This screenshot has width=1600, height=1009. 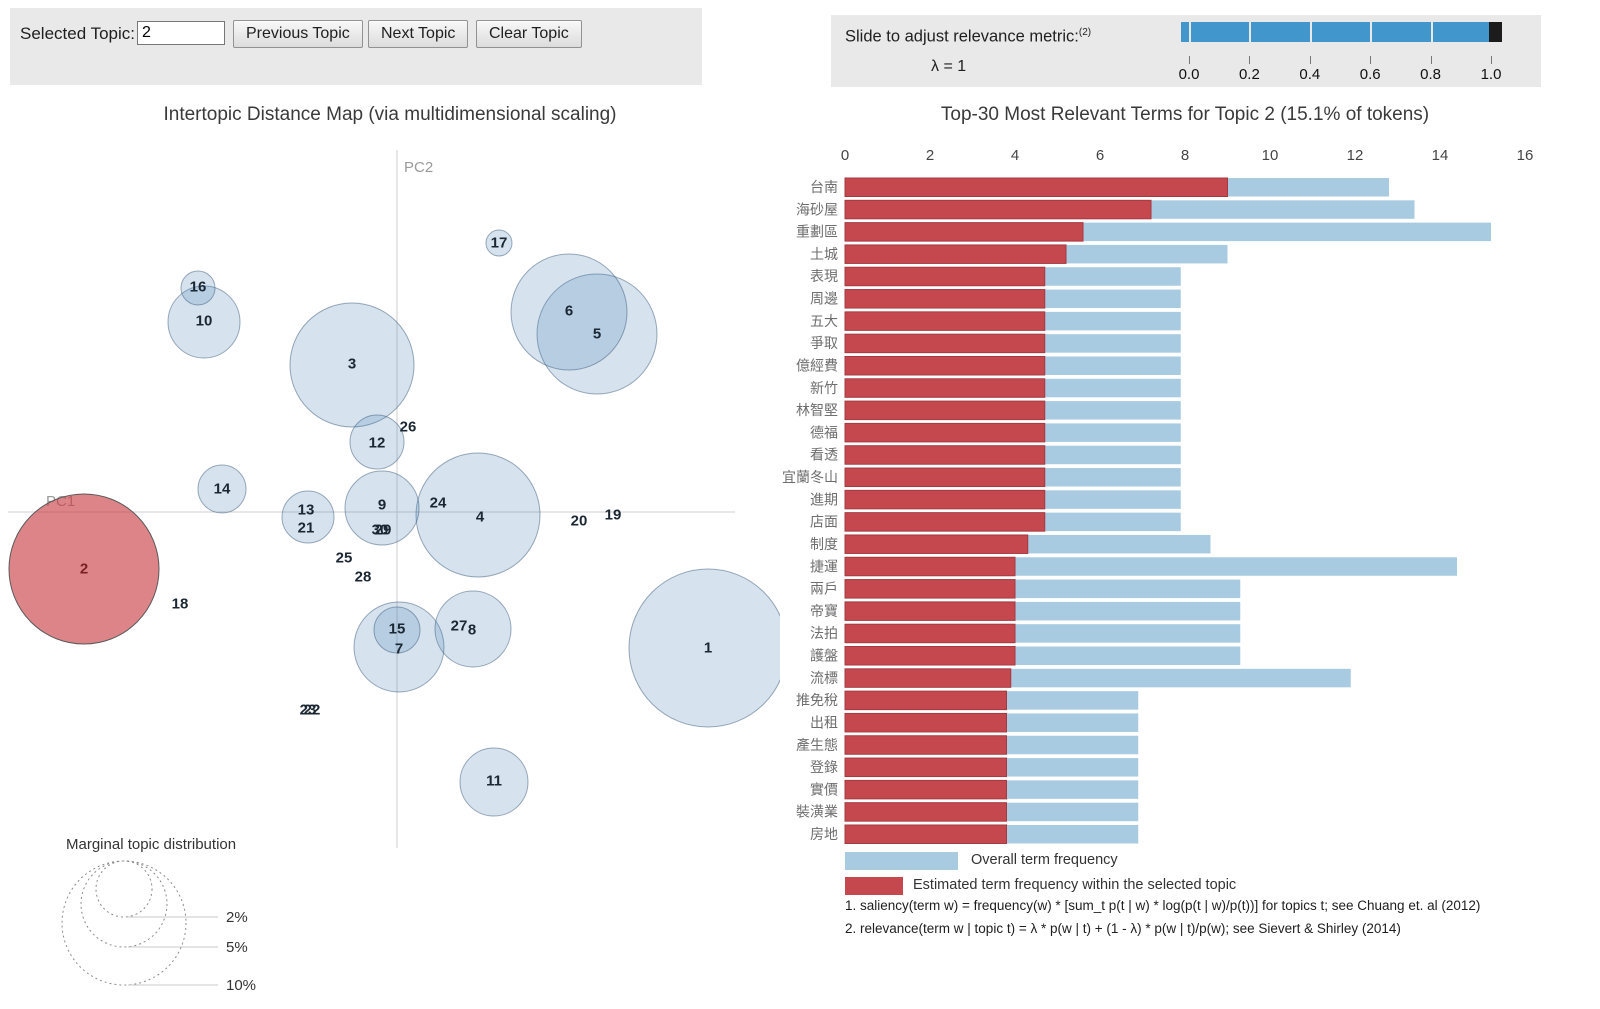 I want to click on term-label: 重劃區, so click(x=817, y=232).